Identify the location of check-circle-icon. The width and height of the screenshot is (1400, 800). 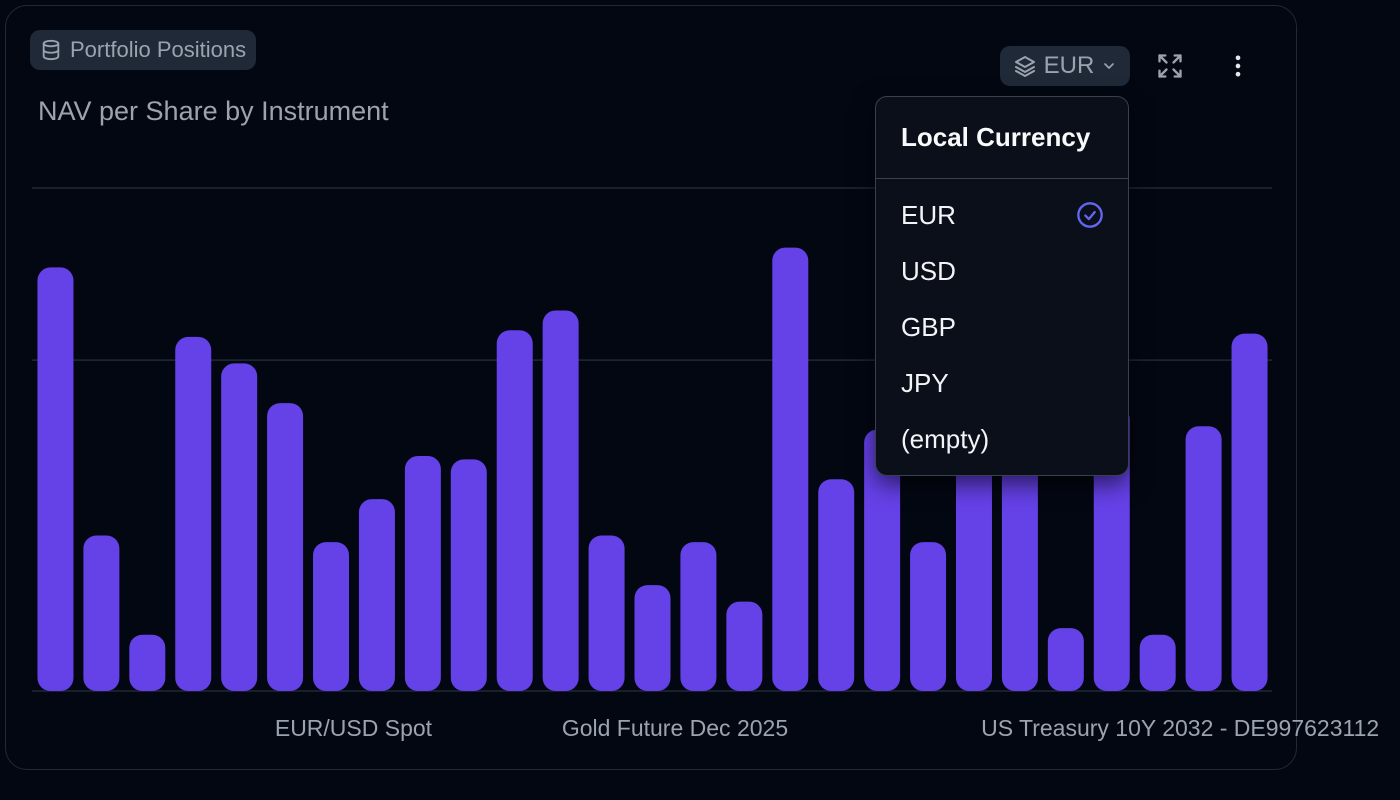
(1090, 215).